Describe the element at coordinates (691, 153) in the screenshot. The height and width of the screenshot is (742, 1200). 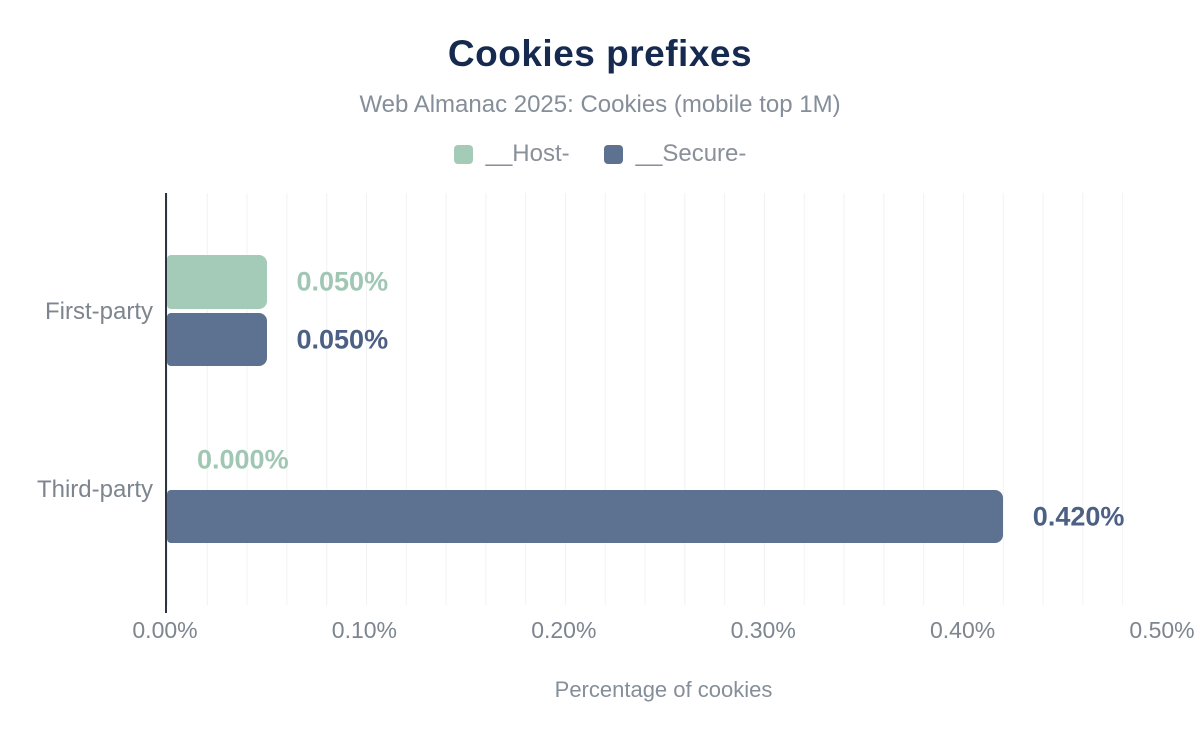
I see `legend-label-secure: __Secure-` at that location.